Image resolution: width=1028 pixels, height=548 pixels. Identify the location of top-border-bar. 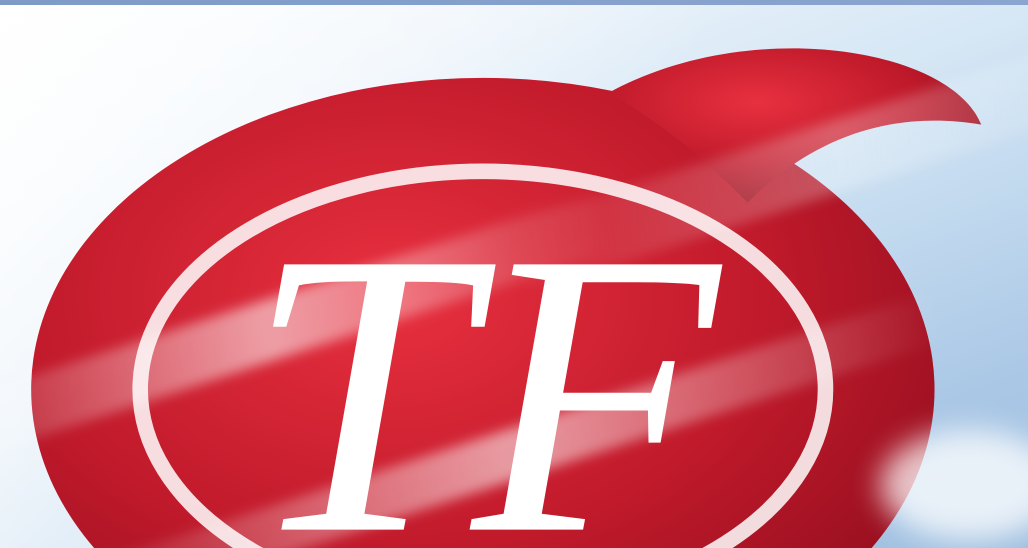
(514, 2).